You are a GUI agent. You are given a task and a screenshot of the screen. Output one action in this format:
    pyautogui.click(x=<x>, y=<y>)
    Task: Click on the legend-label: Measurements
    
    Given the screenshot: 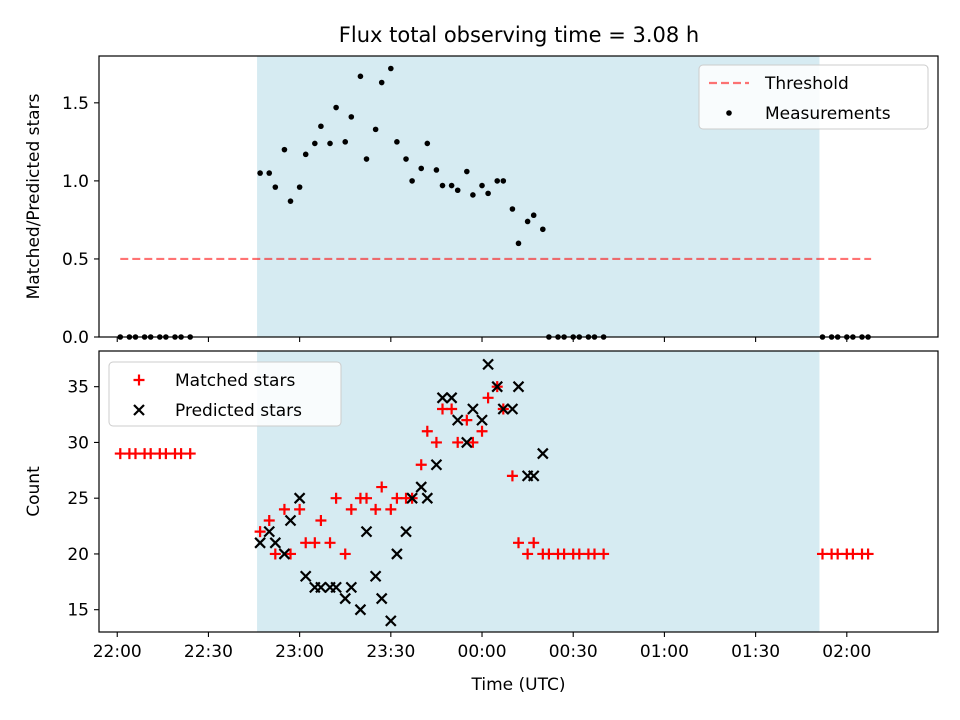 What is the action you would take?
    pyautogui.click(x=828, y=114)
    